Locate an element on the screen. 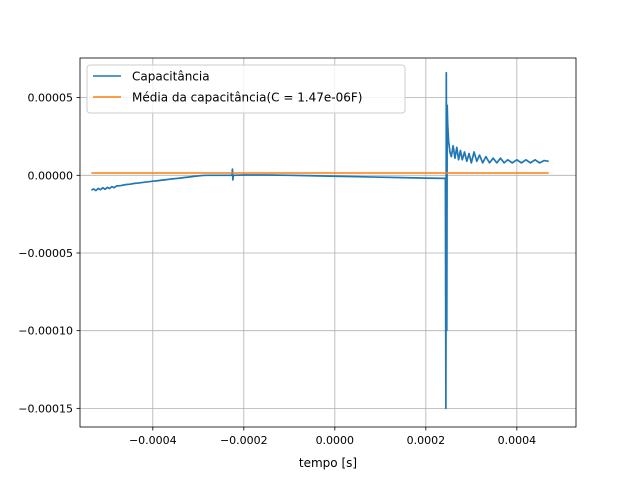 The width and height of the screenshot is (640, 480). x-tick-label: −0.0002 is located at coordinates (244, 440).